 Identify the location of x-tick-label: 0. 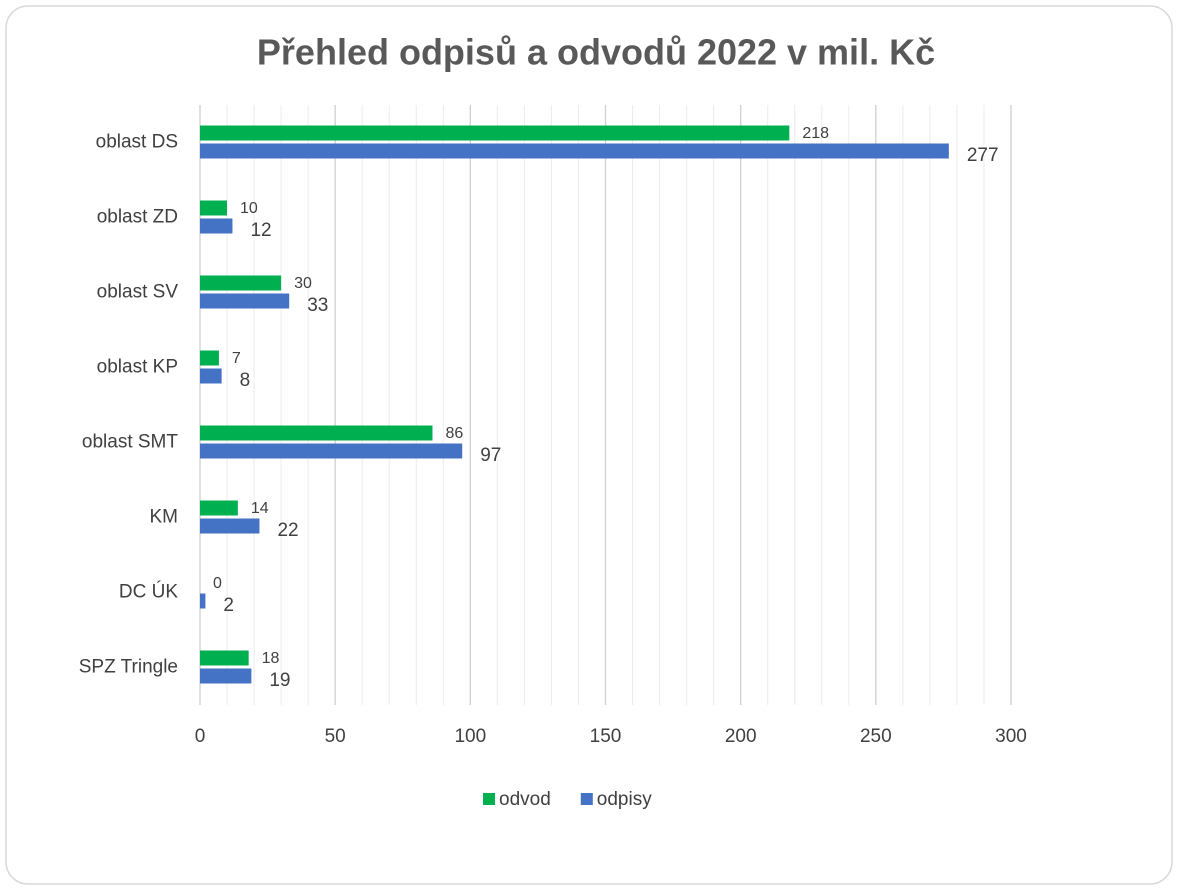
(200, 736).